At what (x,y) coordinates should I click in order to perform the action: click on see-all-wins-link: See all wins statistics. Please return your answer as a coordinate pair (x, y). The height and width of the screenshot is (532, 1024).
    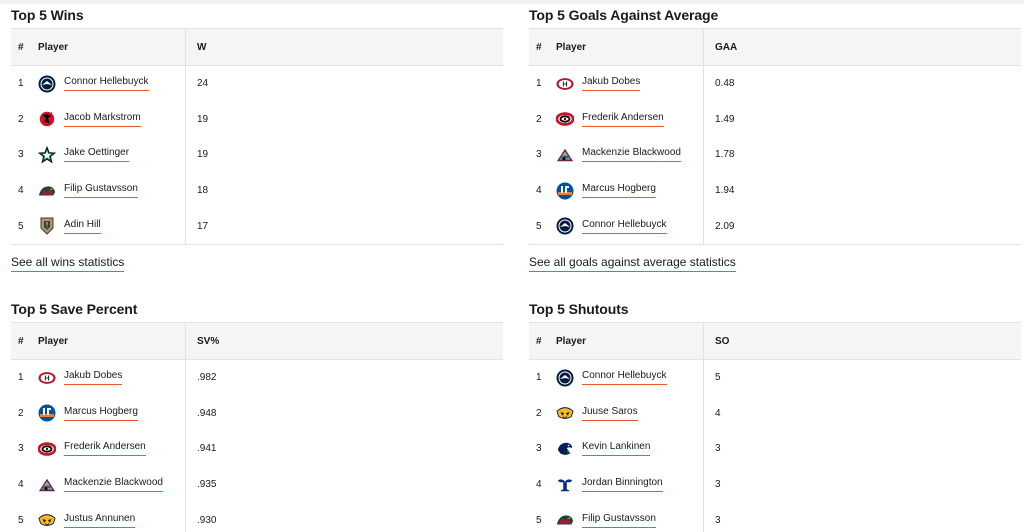
    Looking at the image, I should click on (68, 263).